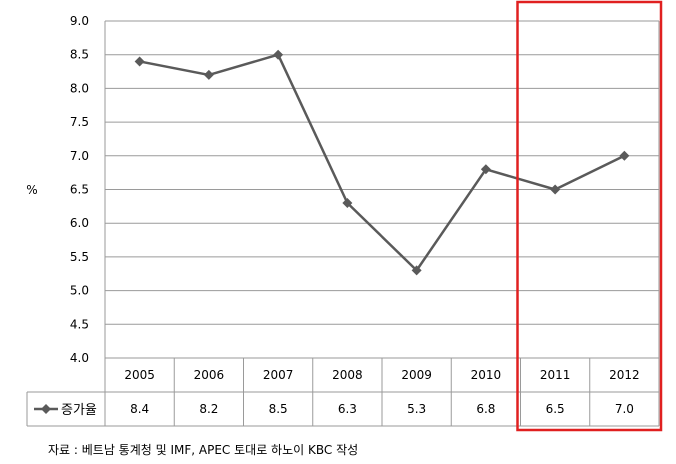 Image resolution: width=676 pixels, height=464 pixels. I want to click on y-tick-label: 5.0, so click(79, 291).